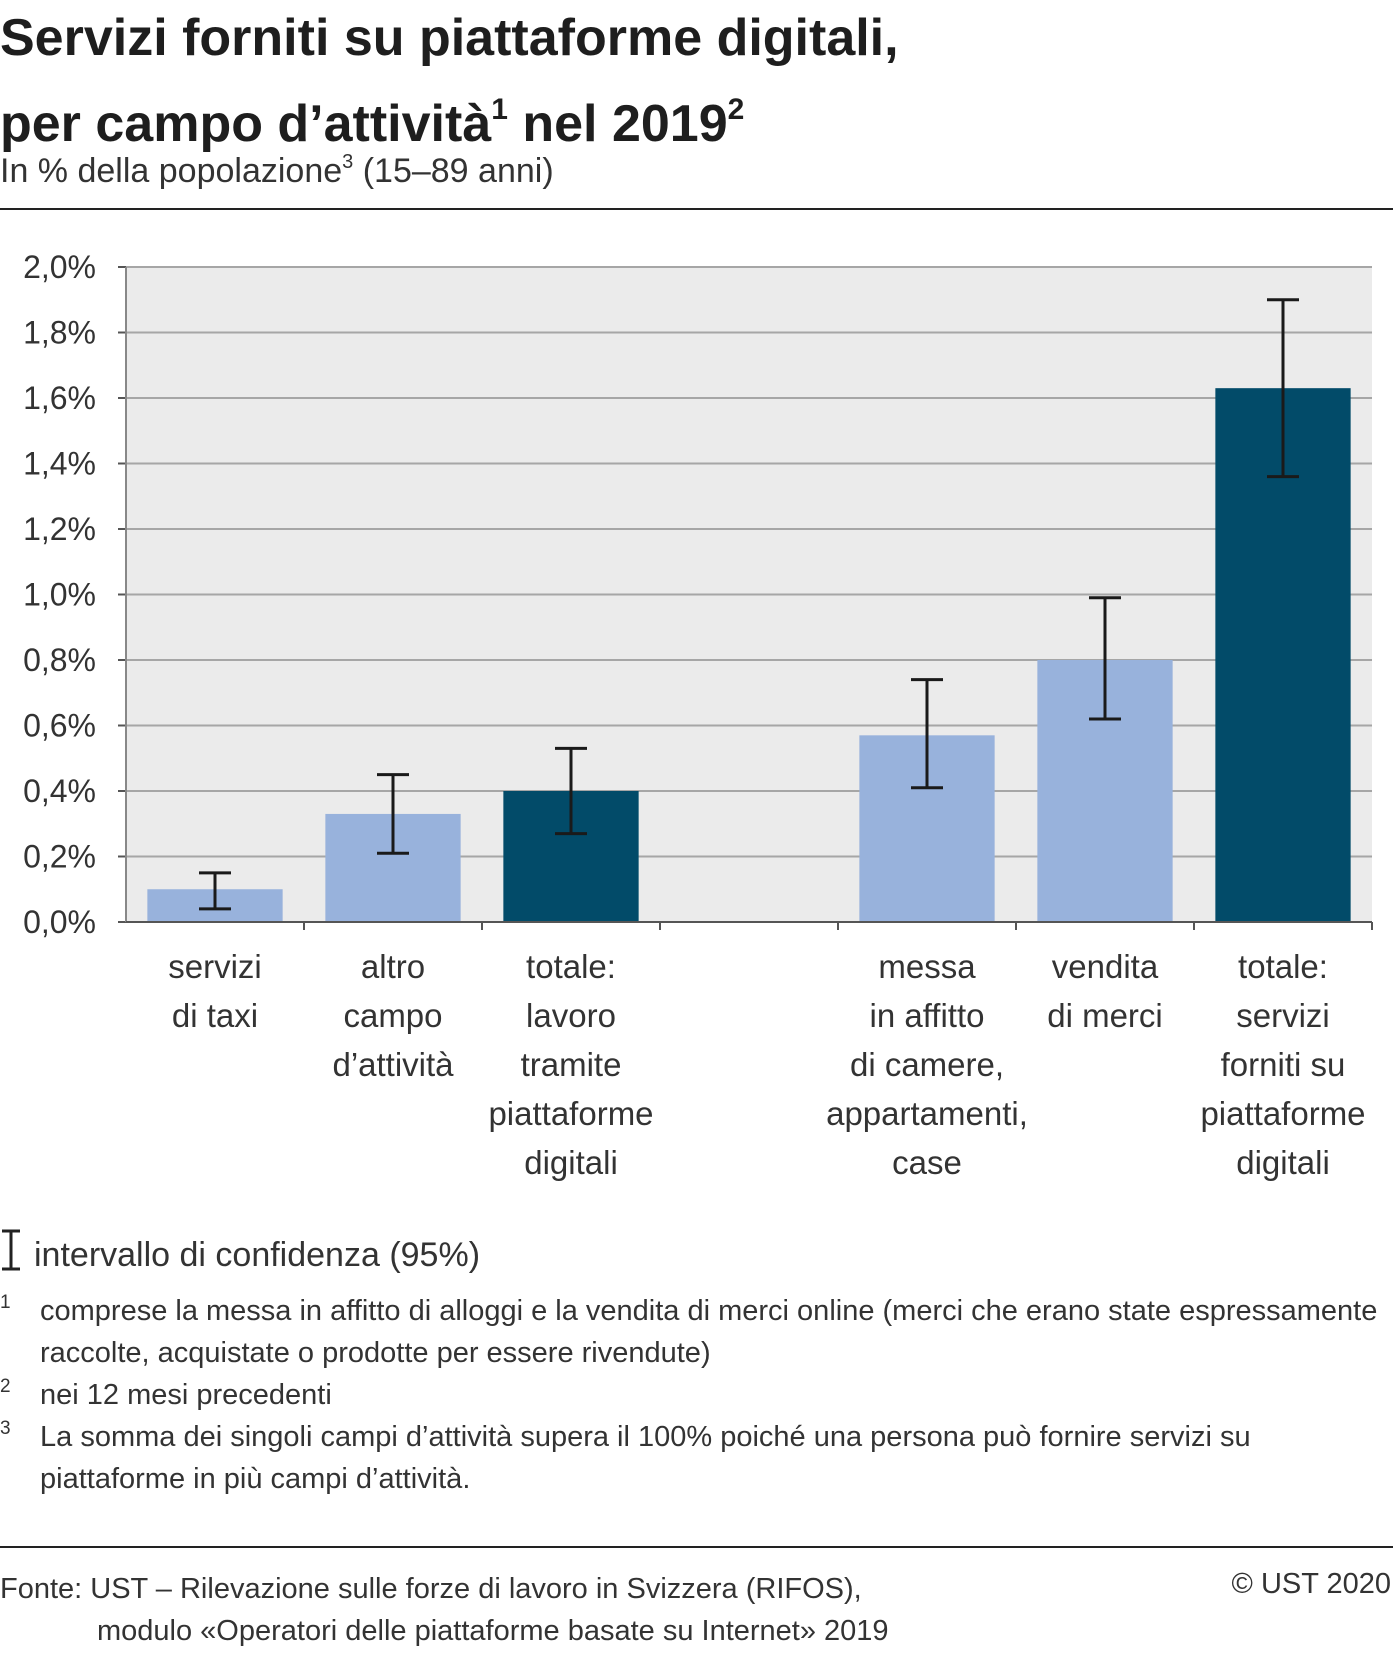 This screenshot has height=1654, width=1393. What do you see at coordinates (927, 1162) in the screenshot?
I see `x-category-label-line: case` at bounding box center [927, 1162].